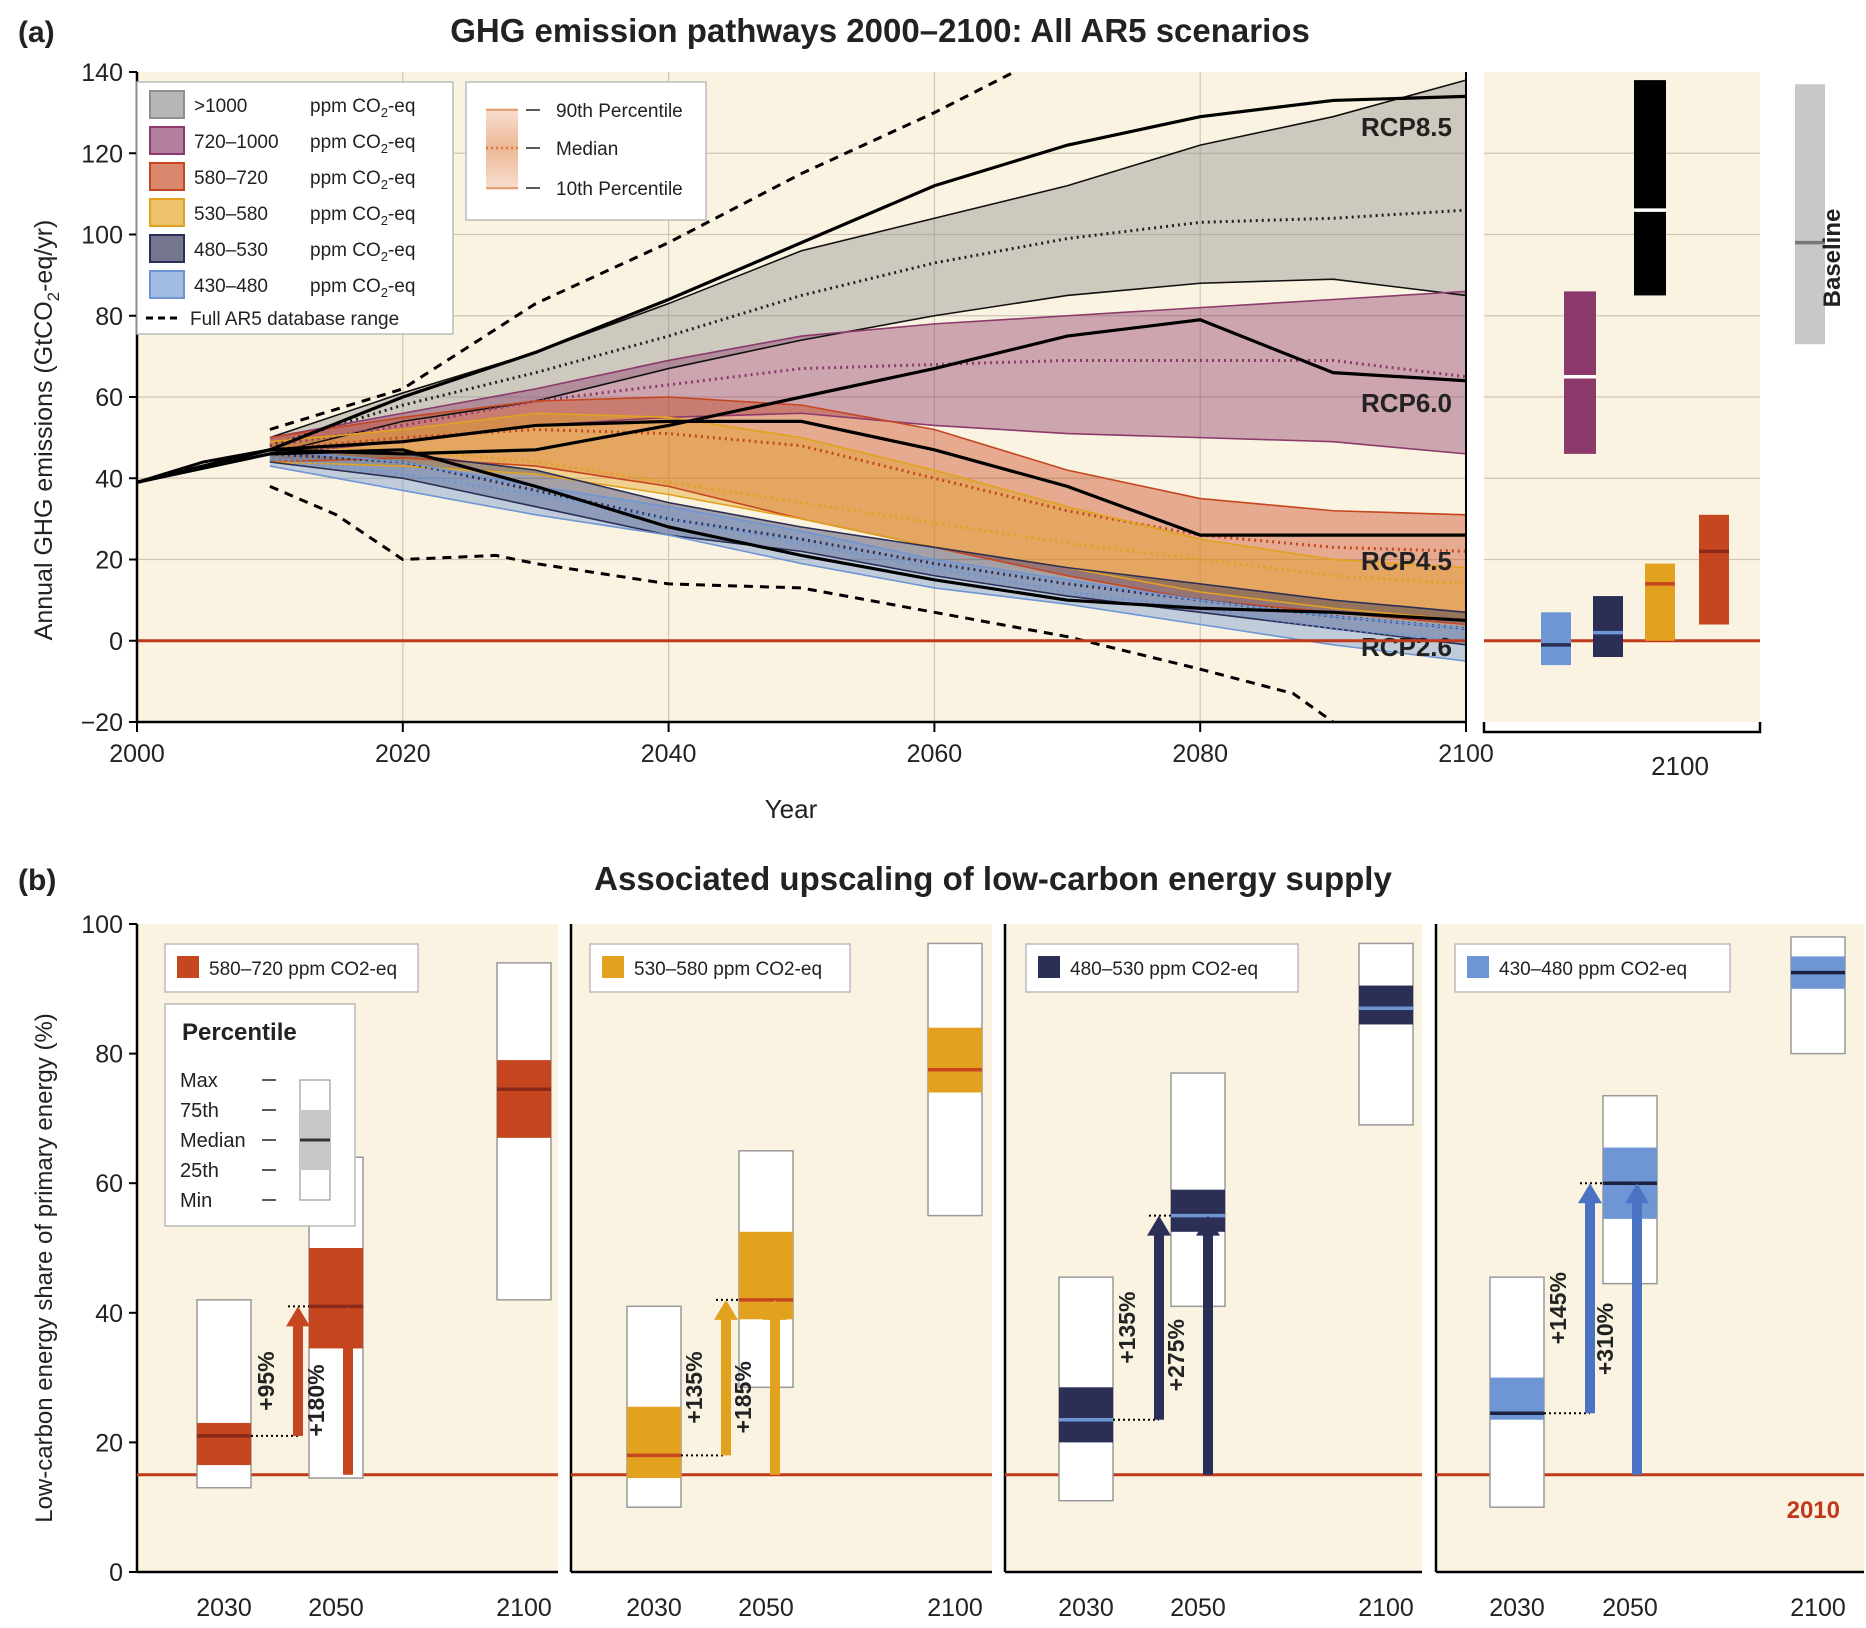 This screenshot has height=1628, width=1866. I want to click on band-c430-p90, so click(868, 539).